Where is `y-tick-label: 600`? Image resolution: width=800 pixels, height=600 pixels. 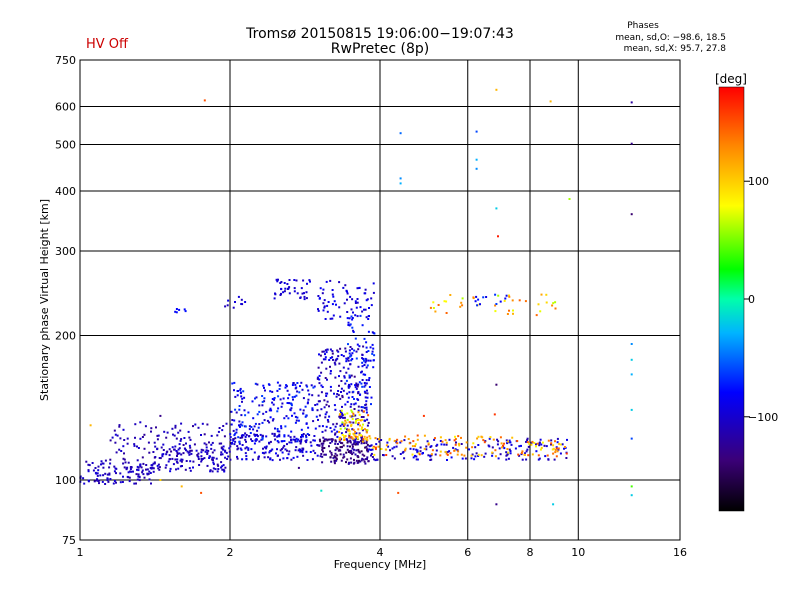 y-tick-label: 600 is located at coordinates (65, 107).